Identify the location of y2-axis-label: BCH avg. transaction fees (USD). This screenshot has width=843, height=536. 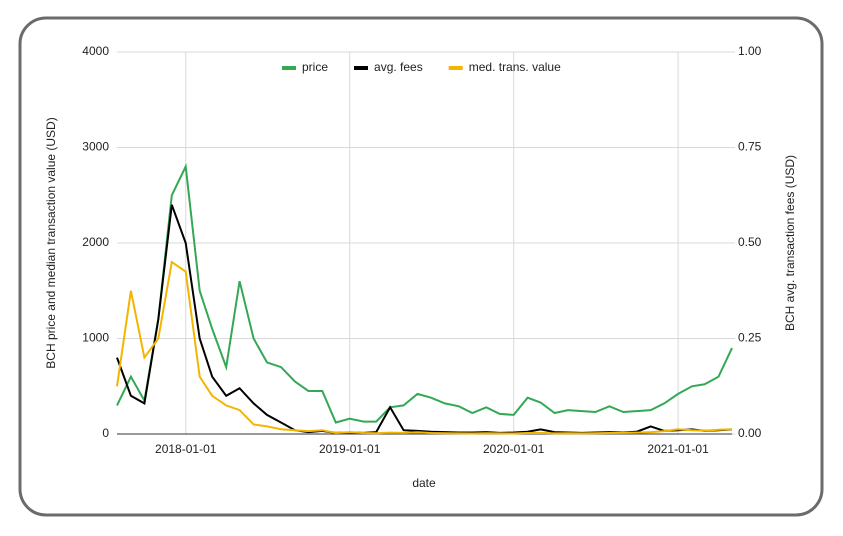
(790, 243).